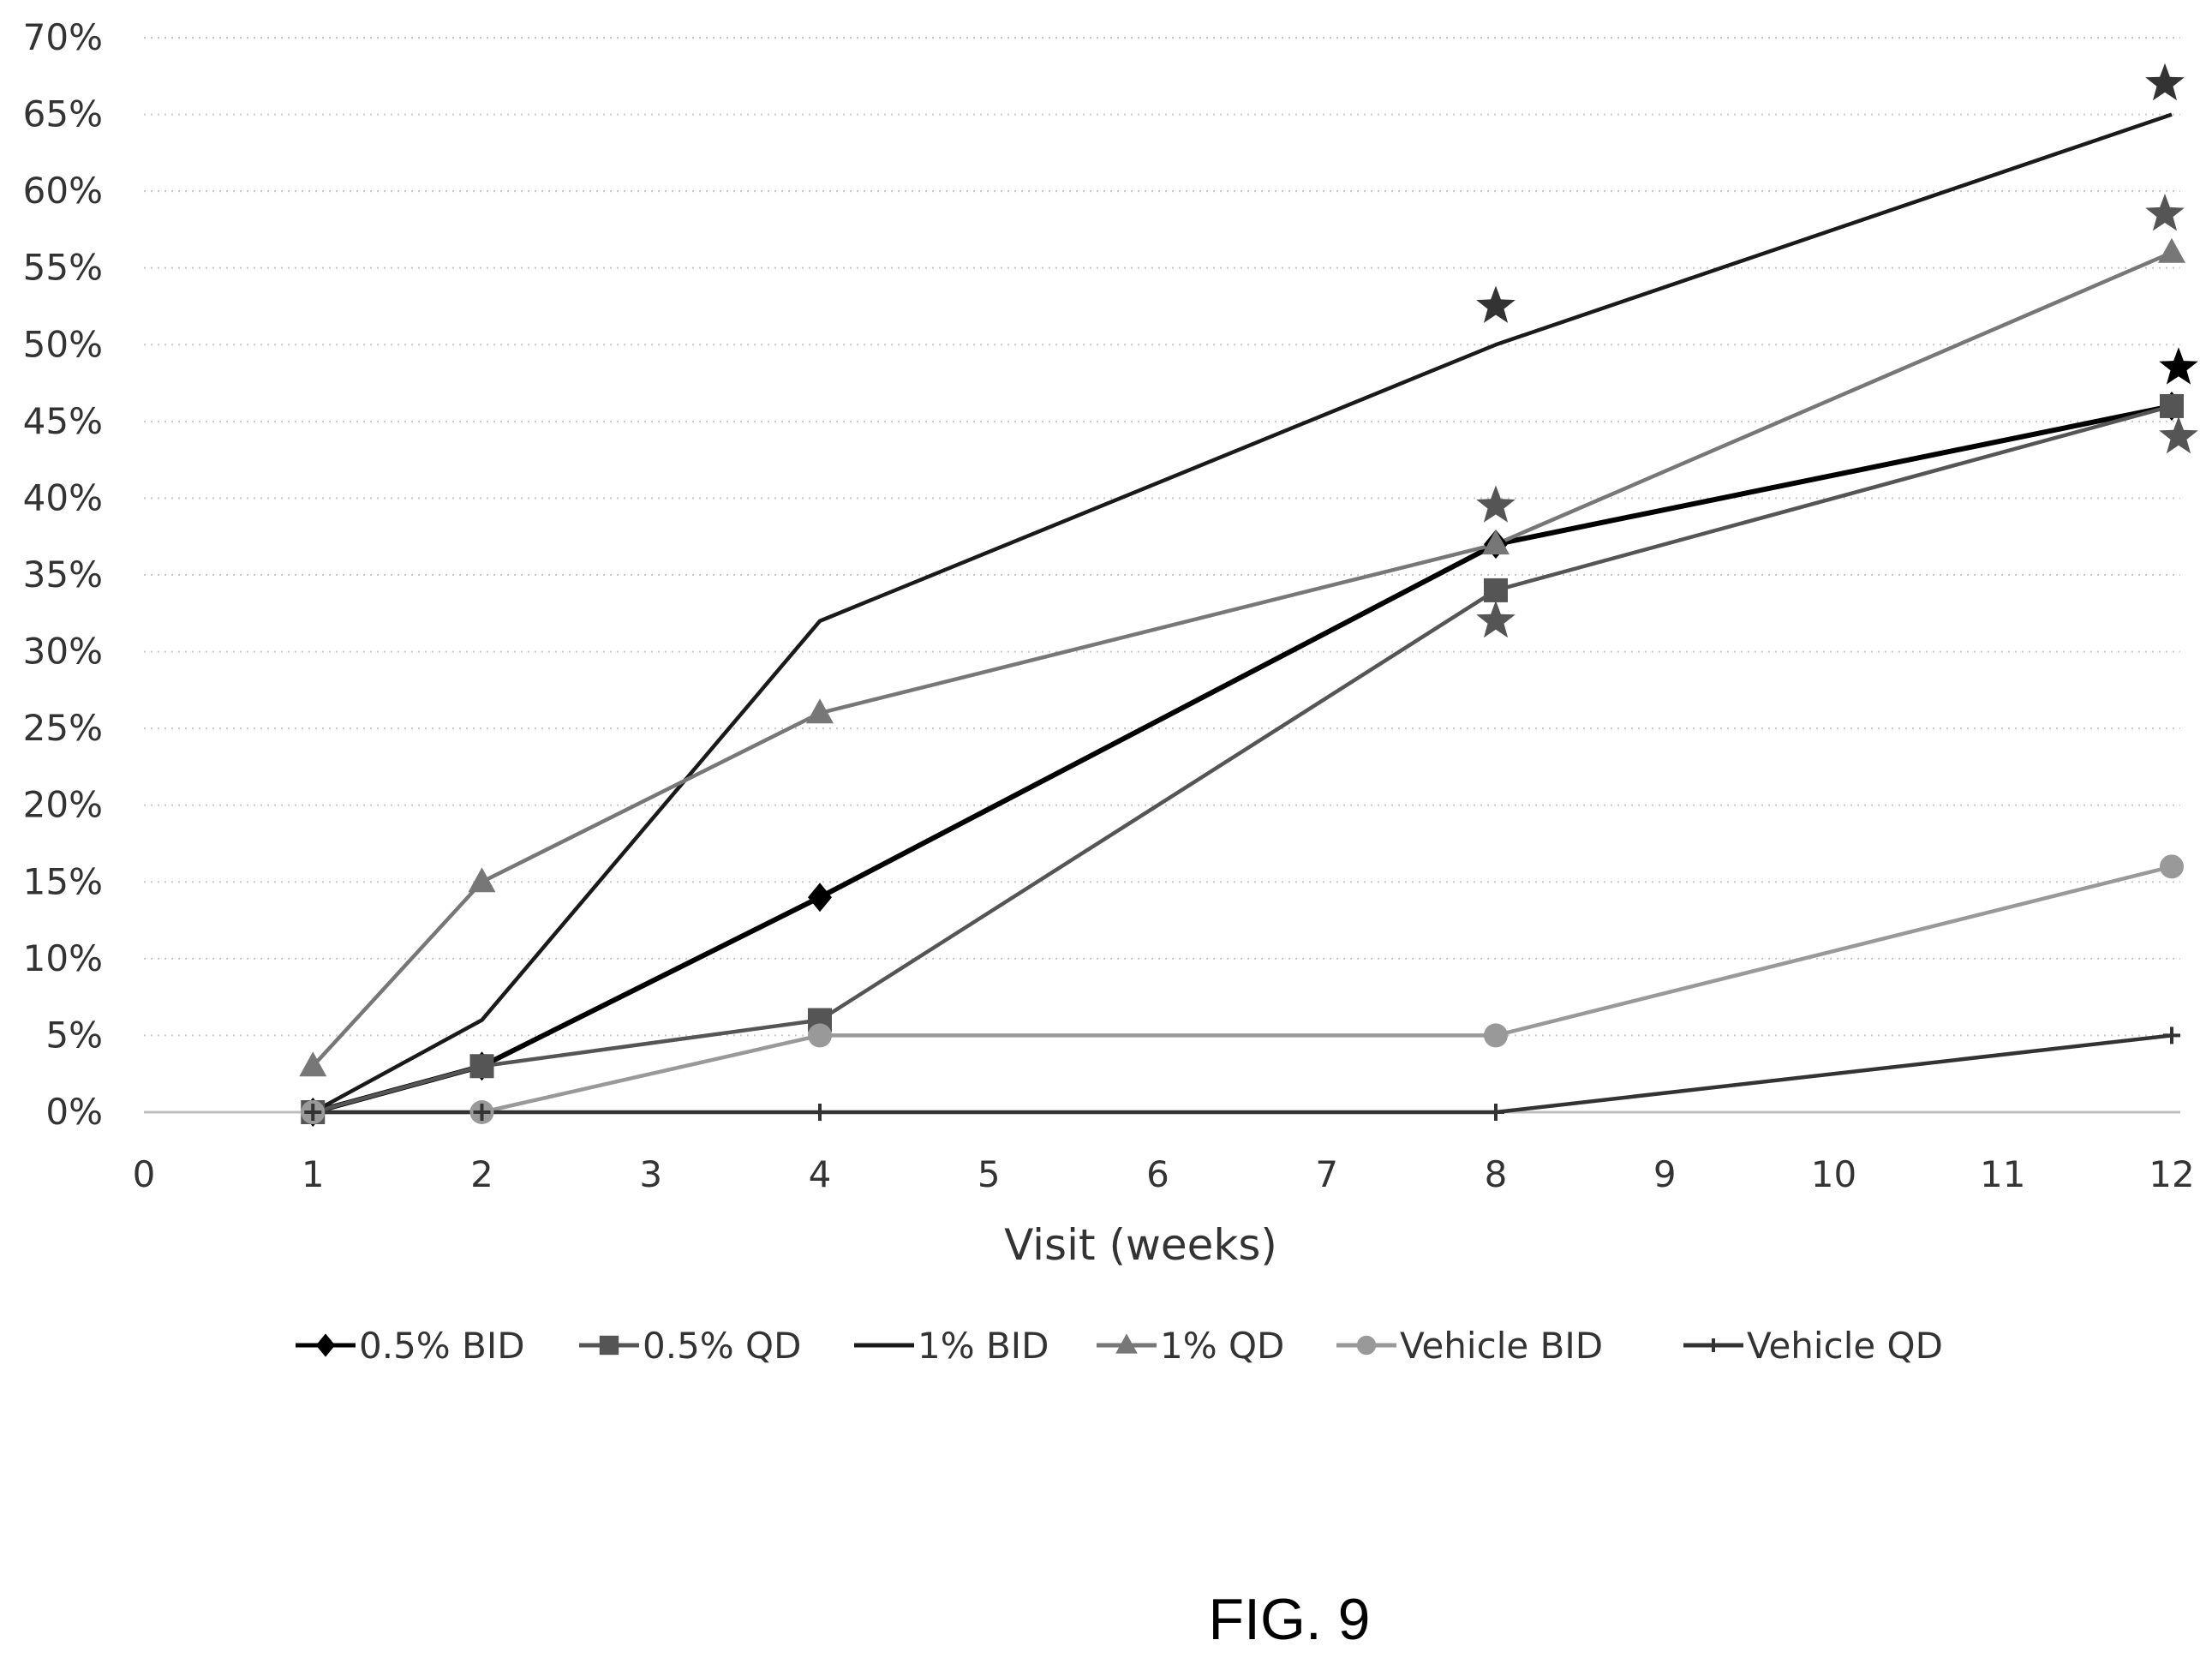 This screenshot has width=2212, height=1658. Describe the element at coordinates (1501, 1346) in the screenshot. I see `legend-label: Vehicle BID` at that location.